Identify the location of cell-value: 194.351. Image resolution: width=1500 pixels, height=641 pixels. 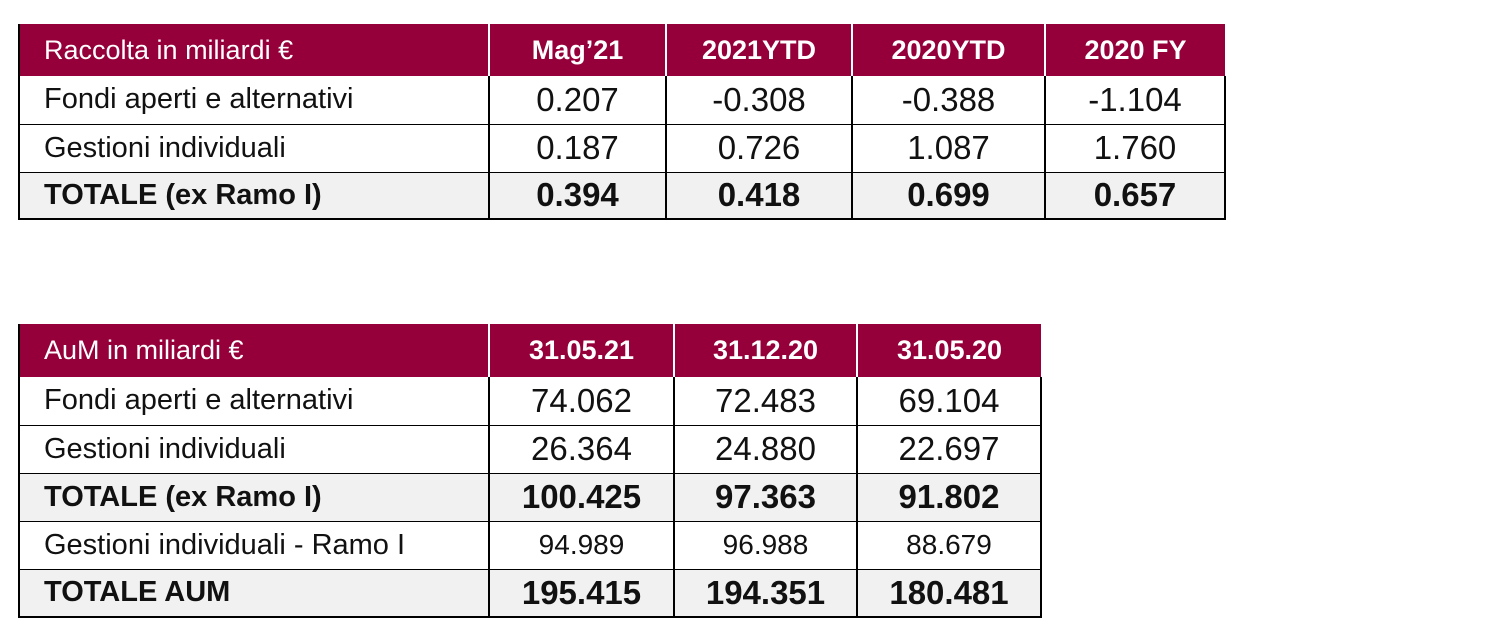
(766, 593).